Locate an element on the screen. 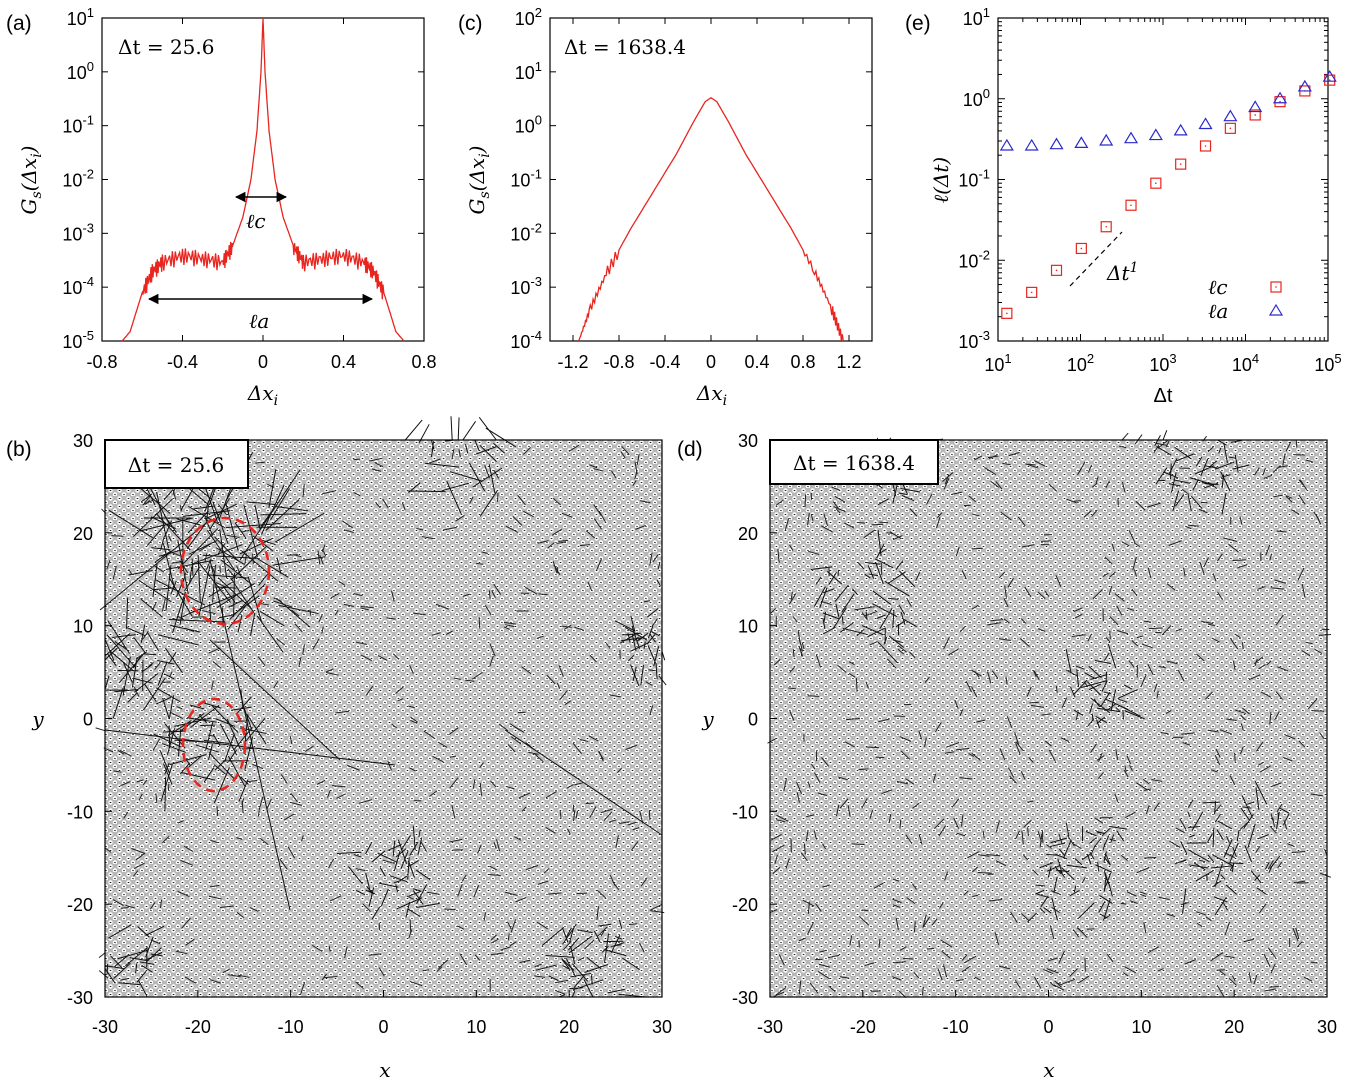  panel-e-ylabel: ℓ(Δt) is located at coordinates (941, 180).